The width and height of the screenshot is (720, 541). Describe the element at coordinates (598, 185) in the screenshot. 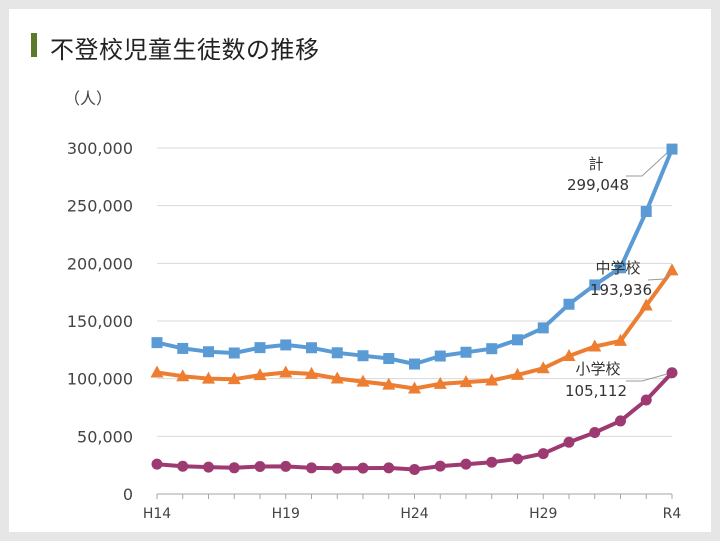

I see `annotation-value: 299,048` at that location.